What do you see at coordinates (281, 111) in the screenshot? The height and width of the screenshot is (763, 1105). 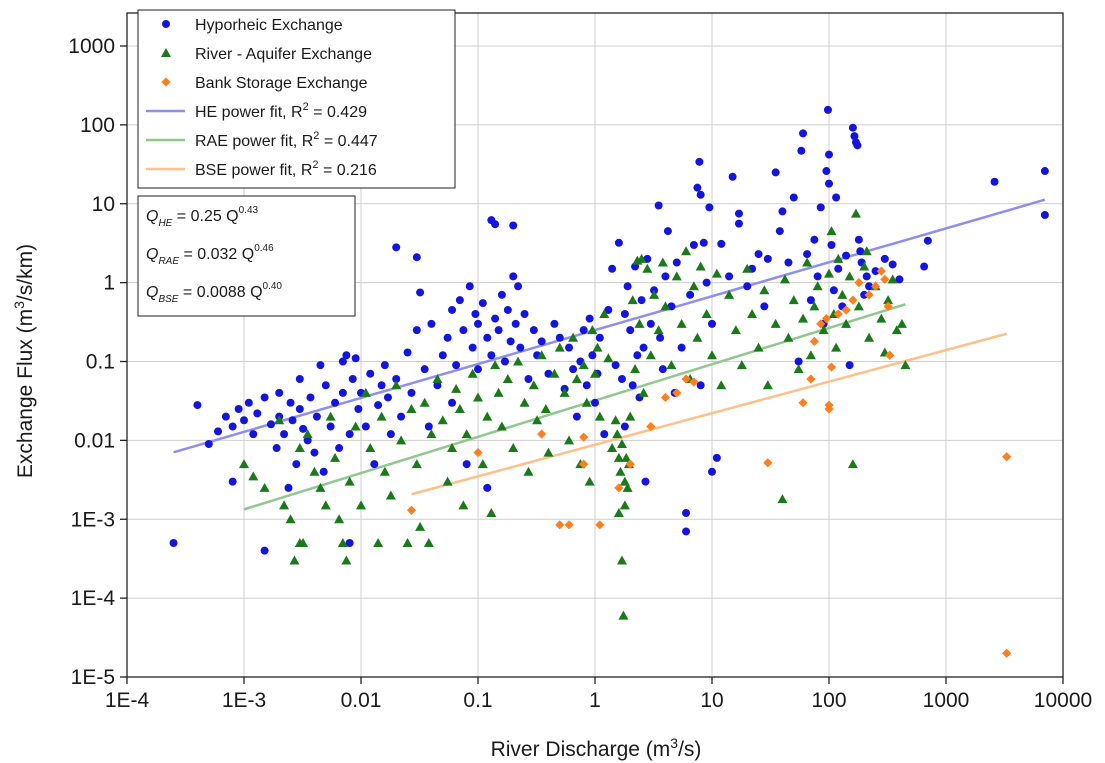 I see `legend-label: HE power fit, R2 = 0.429` at bounding box center [281, 111].